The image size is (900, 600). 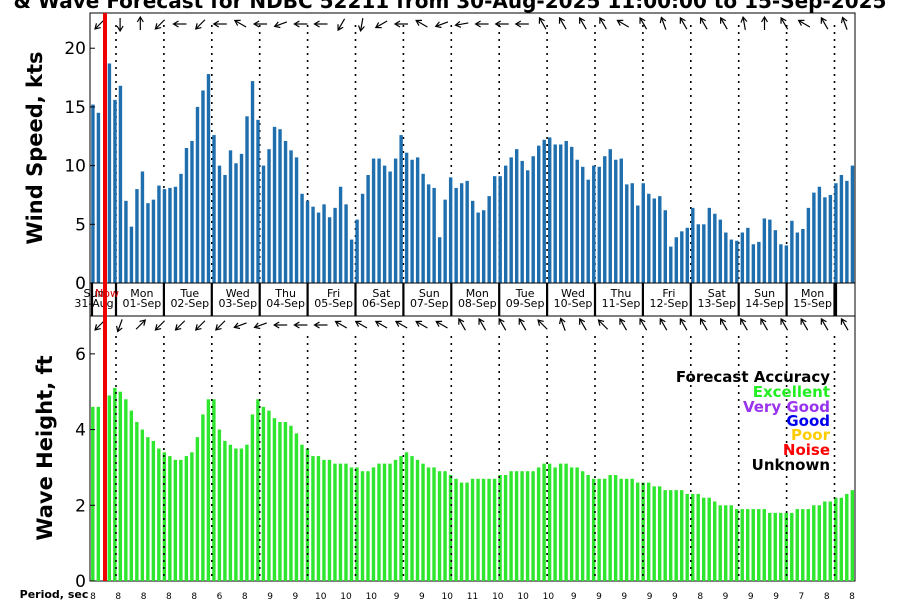 What do you see at coordinates (716, 303) in the screenshot?
I see `day-date-label: 13-Sep` at bounding box center [716, 303].